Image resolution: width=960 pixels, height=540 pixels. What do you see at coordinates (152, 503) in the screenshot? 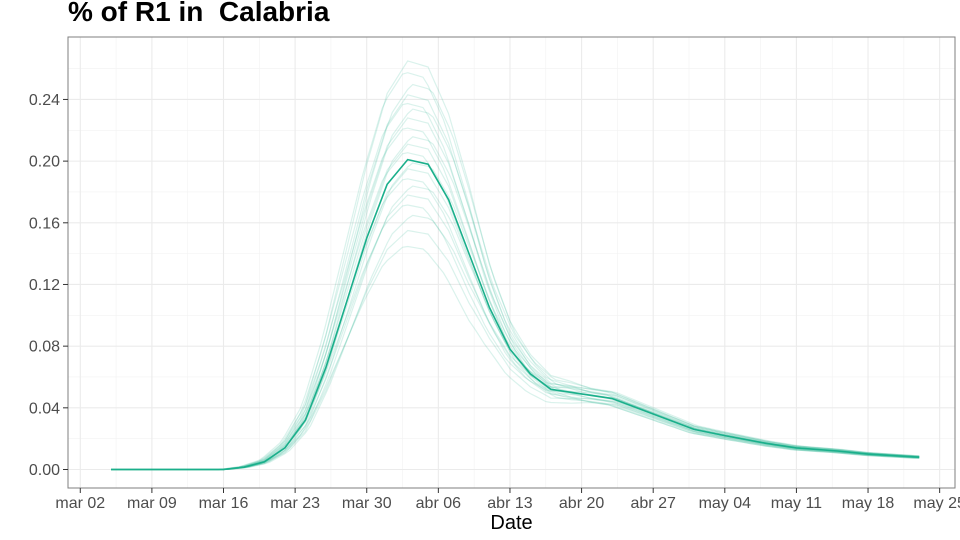
I see `x-tick-label: mar 09` at bounding box center [152, 503].